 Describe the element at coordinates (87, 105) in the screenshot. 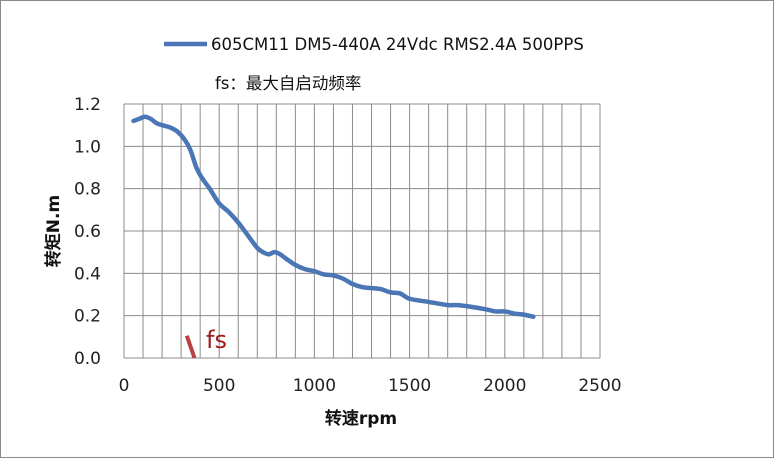

I see `y-tick-label: 1.2` at that location.